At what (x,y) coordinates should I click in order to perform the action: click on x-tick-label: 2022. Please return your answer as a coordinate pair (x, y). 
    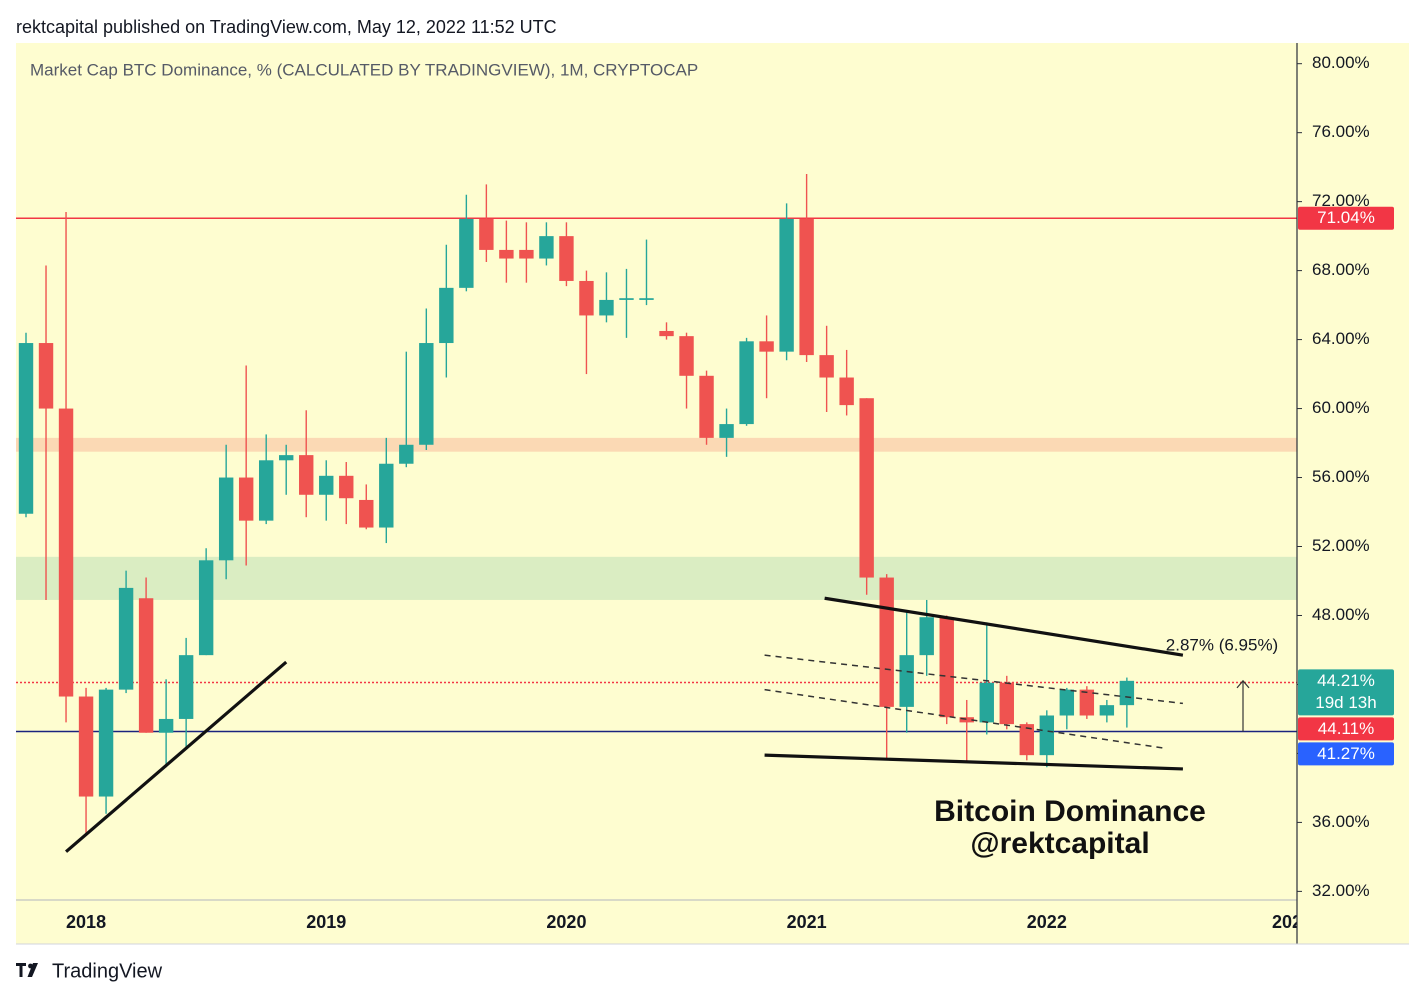
    Looking at the image, I should click on (1047, 922).